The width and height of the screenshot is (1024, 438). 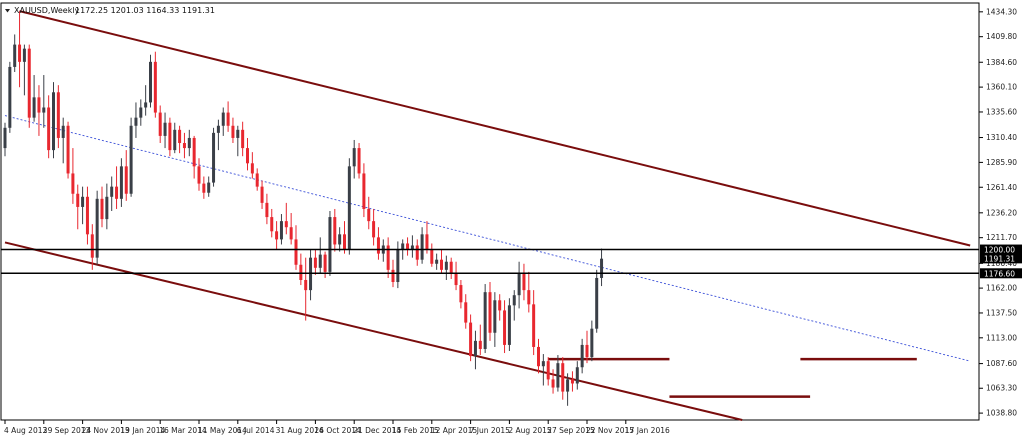 I want to click on time-tick-label: 17 Jan 2016, so click(x=647, y=430).